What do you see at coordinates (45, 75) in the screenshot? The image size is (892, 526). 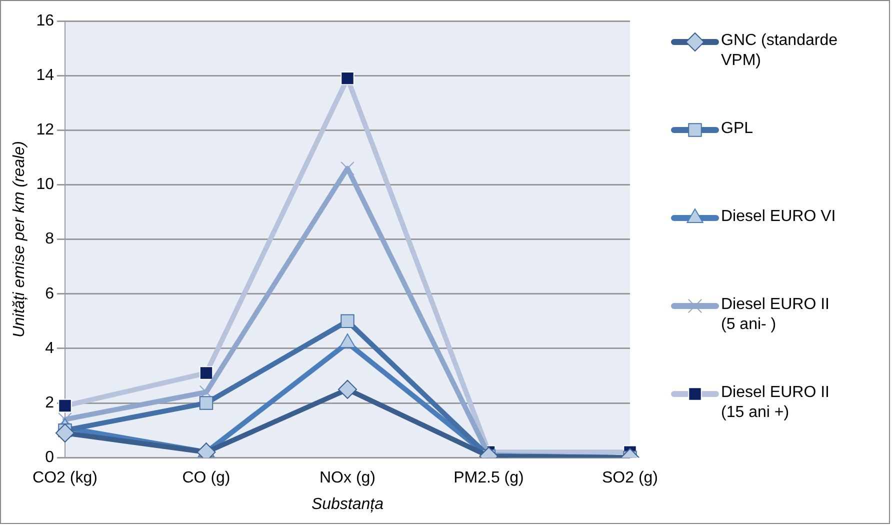 I see `y-tick-label: 14` at bounding box center [45, 75].